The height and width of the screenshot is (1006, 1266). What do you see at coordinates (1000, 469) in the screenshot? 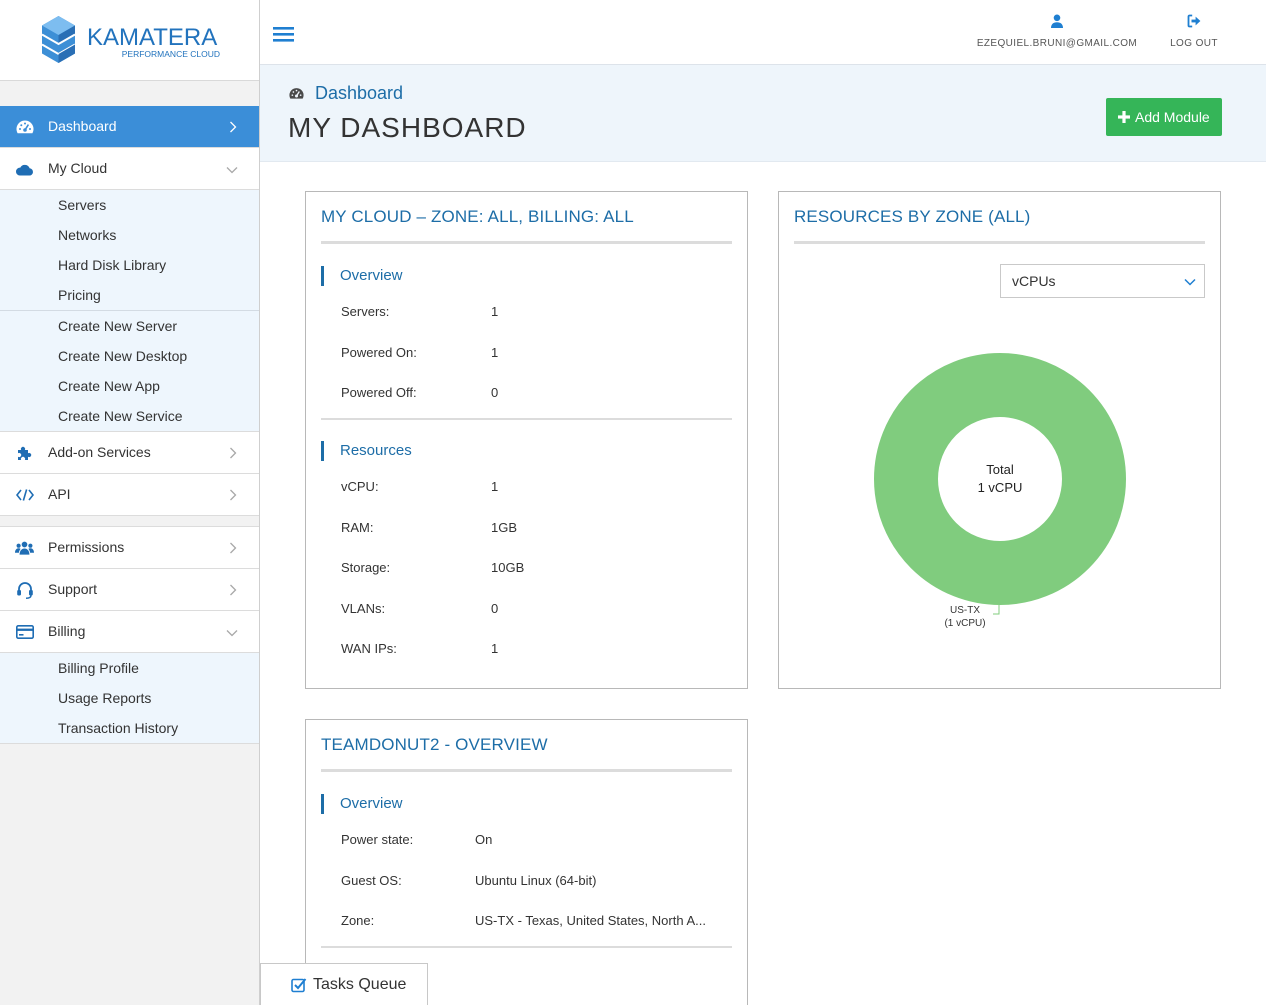
I see `donut-center-label: Total` at bounding box center [1000, 469].